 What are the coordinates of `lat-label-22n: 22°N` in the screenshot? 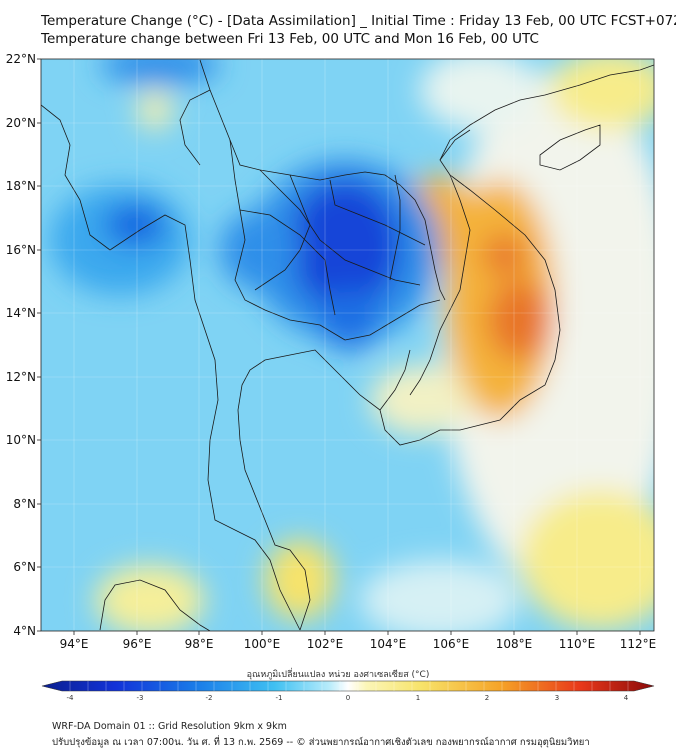 It's located at (21, 59).